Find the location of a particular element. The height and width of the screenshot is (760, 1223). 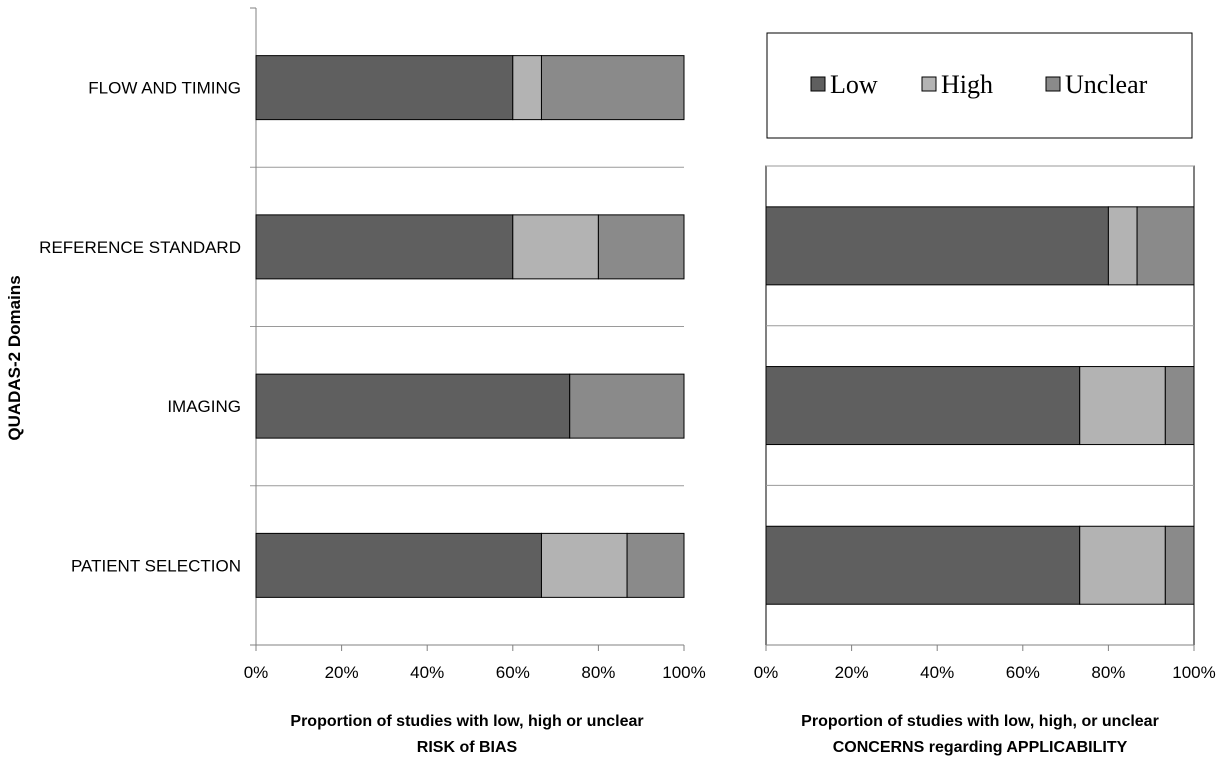

category-label: IMAGING is located at coordinates (204, 406).